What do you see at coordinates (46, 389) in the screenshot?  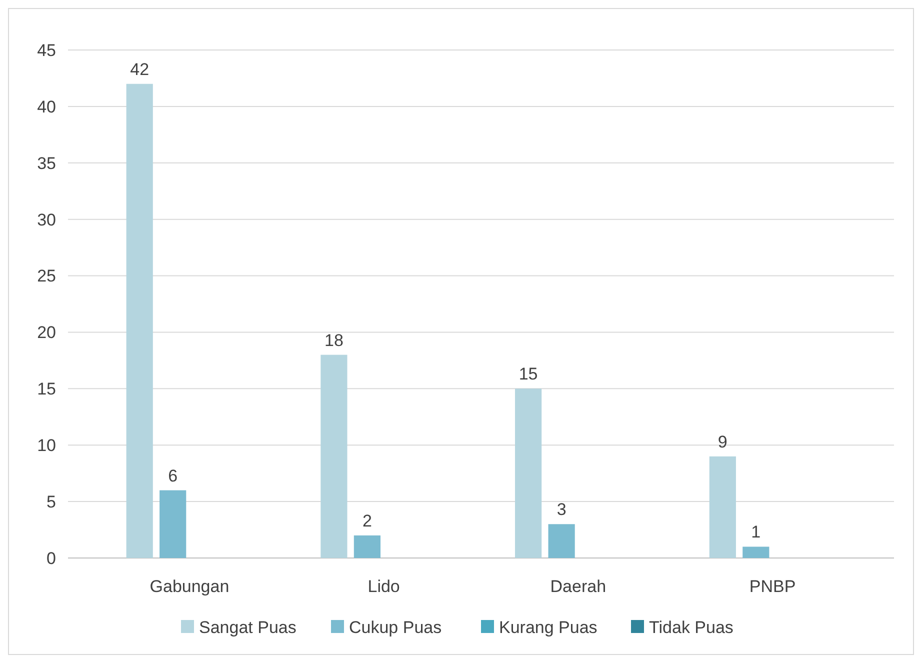 I see `y-tick-label: 15` at bounding box center [46, 389].